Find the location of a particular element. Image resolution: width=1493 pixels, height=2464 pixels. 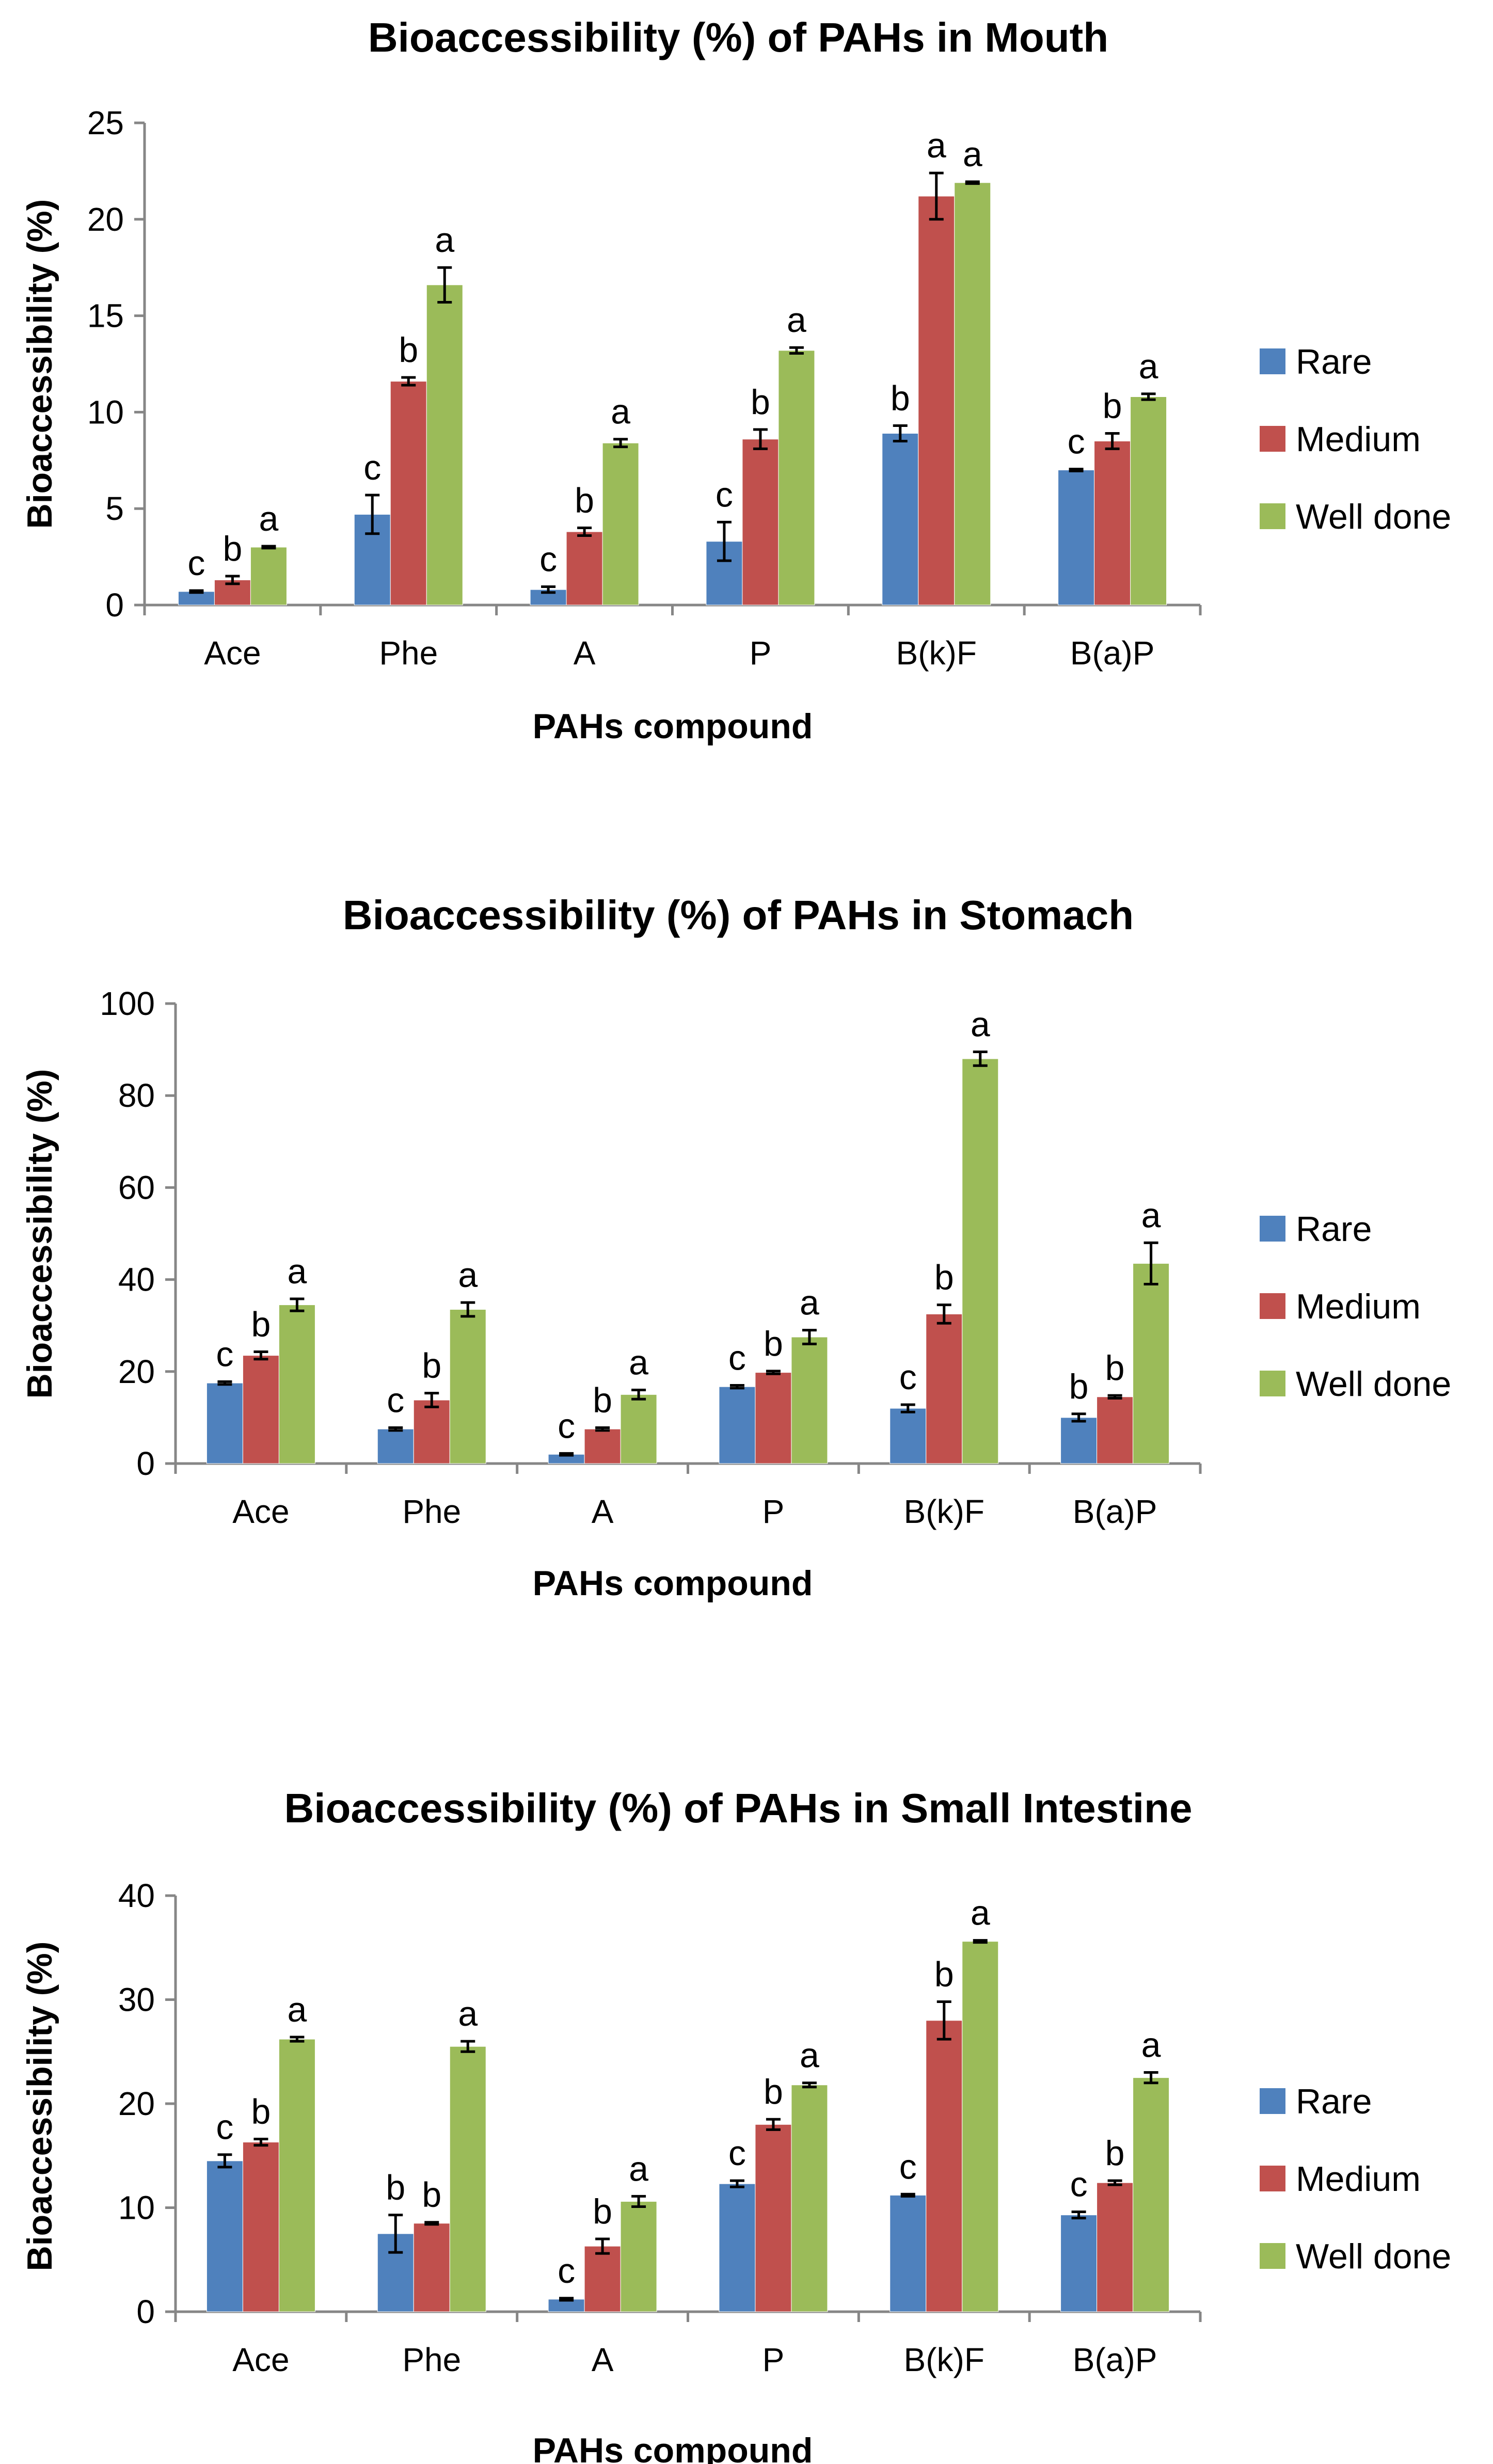

y-tick-label: 60 is located at coordinates (136, 1187).